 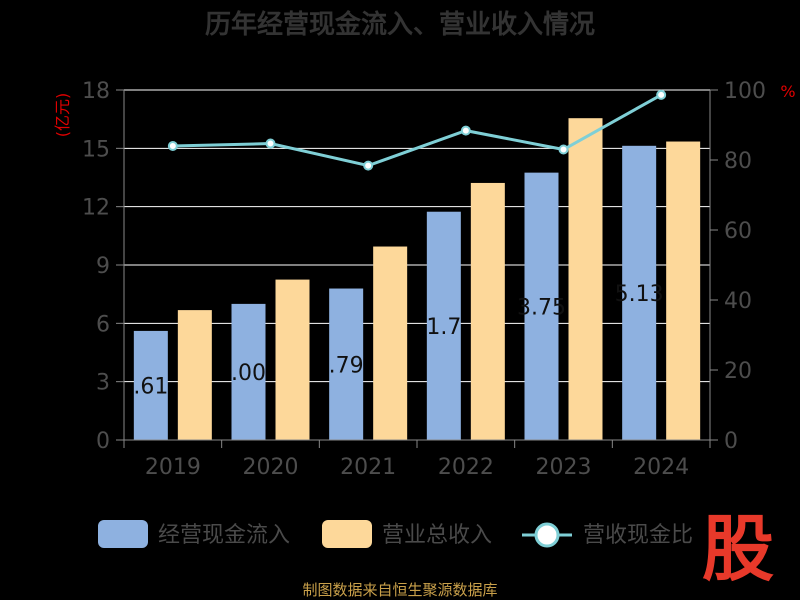 What do you see at coordinates (738, 231) in the screenshot?
I see `y-right-tick-label: 60` at bounding box center [738, 231].